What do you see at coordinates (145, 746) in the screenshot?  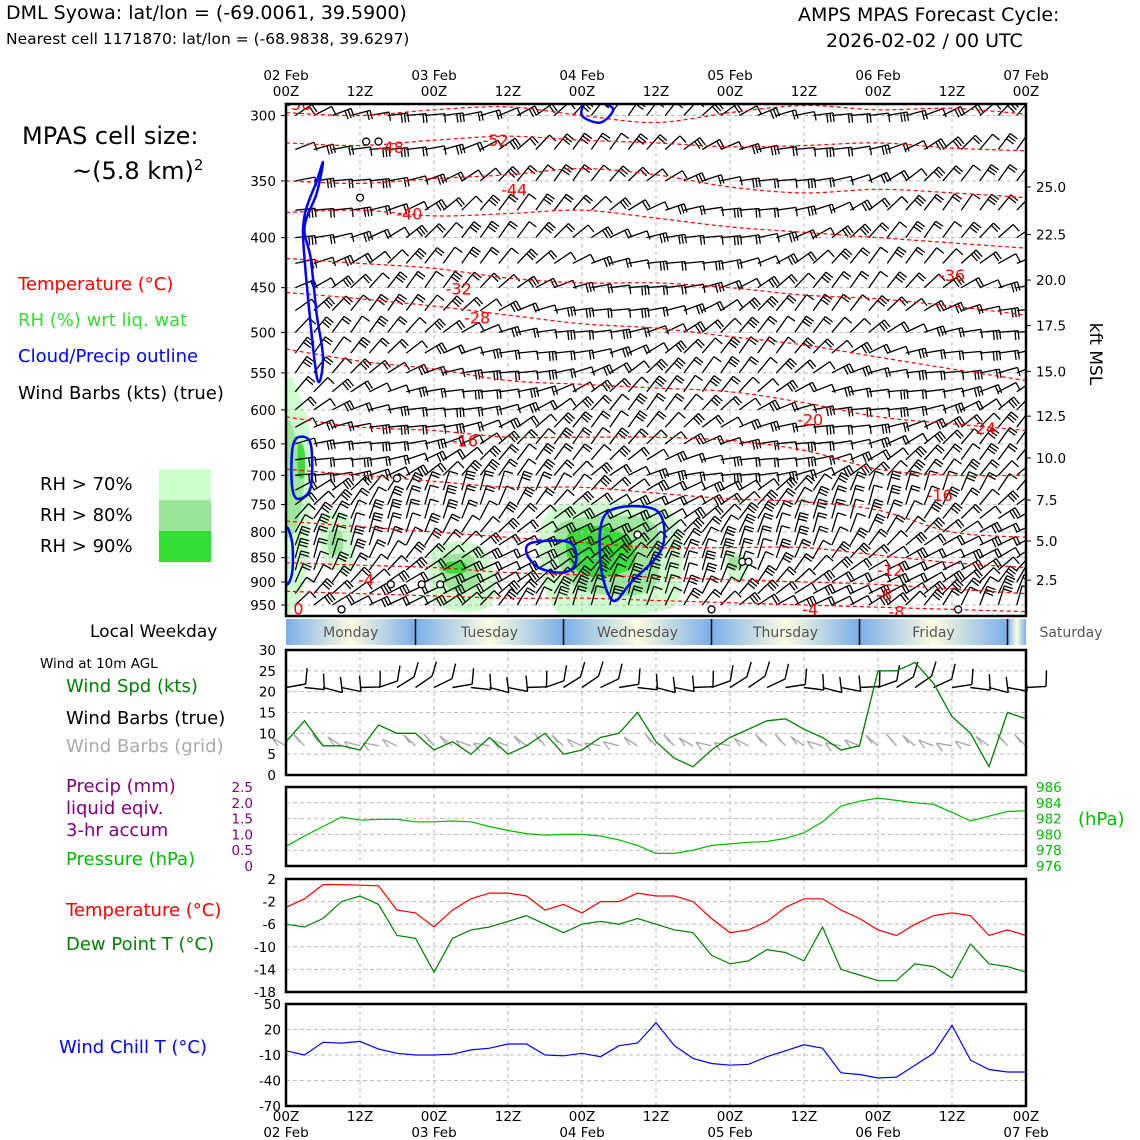 I see `wind-barbs-grid-label: Wind Barbs (grid)` at bounding box center [145, 746].